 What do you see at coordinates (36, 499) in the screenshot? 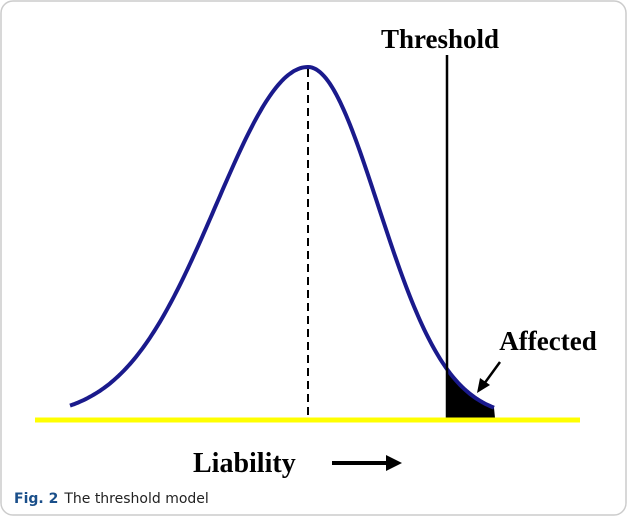
I see `caption-label: Fig. 2` at bounding box center [36, 499].